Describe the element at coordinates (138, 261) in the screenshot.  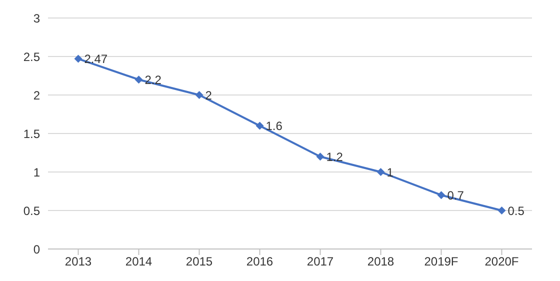
I see `x-tick-label: 2014` at that location.